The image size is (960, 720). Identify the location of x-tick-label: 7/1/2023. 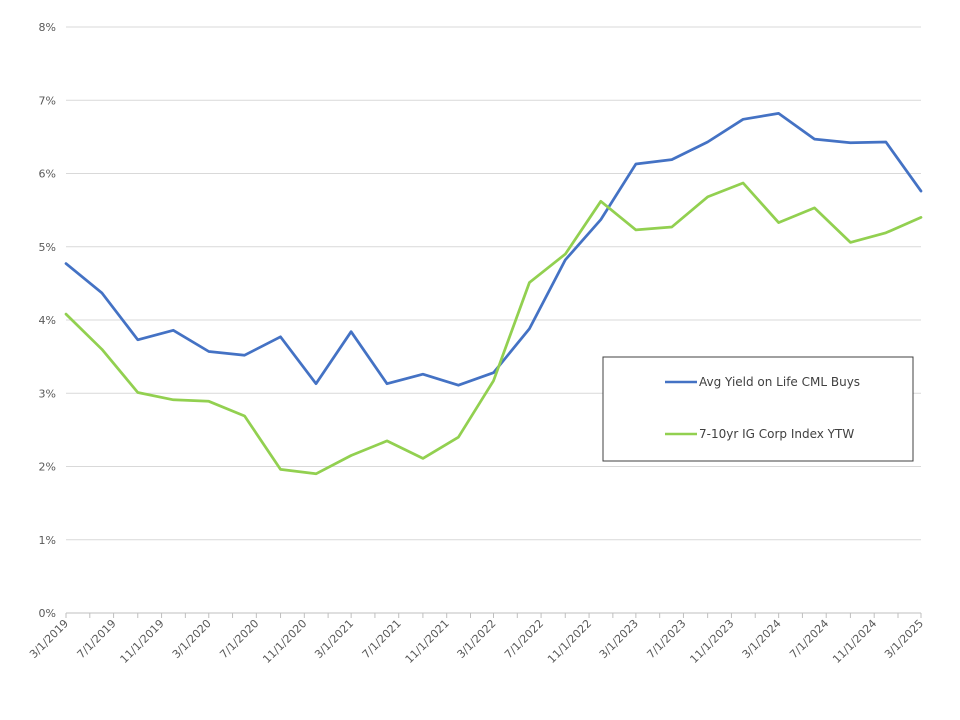
(666, 639).